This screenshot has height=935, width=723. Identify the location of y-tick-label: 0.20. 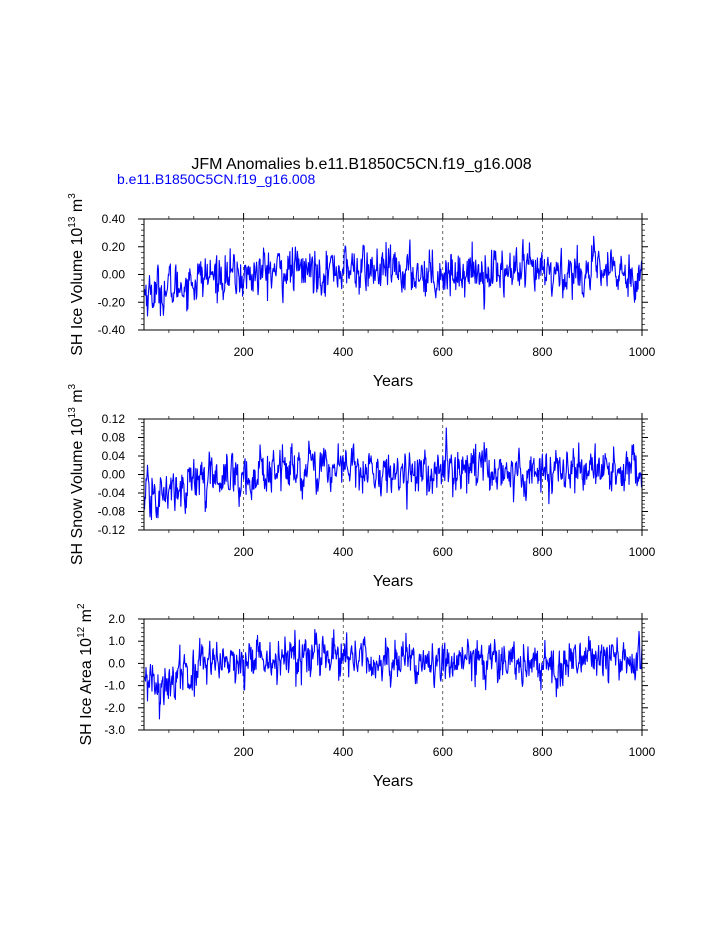
(114, 247).